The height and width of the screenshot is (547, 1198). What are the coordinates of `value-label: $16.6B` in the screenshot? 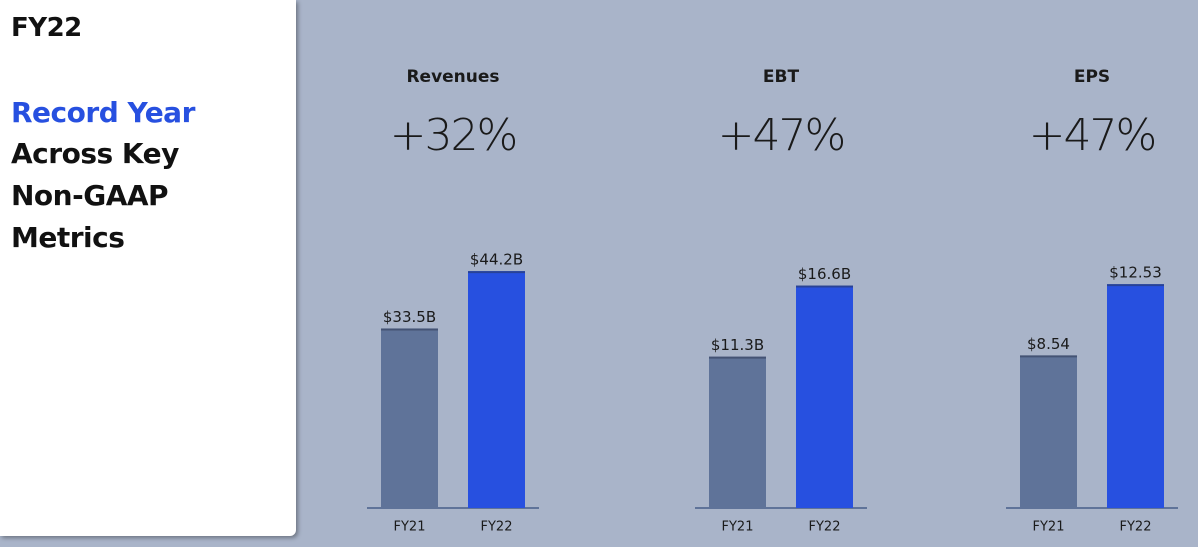 It's located at (824, 274).